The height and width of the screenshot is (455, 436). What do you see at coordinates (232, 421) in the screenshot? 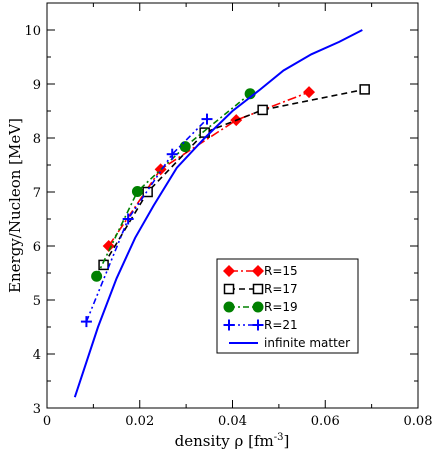
I see `x-tick-label: 0.04` at bounding box center [232, 421].